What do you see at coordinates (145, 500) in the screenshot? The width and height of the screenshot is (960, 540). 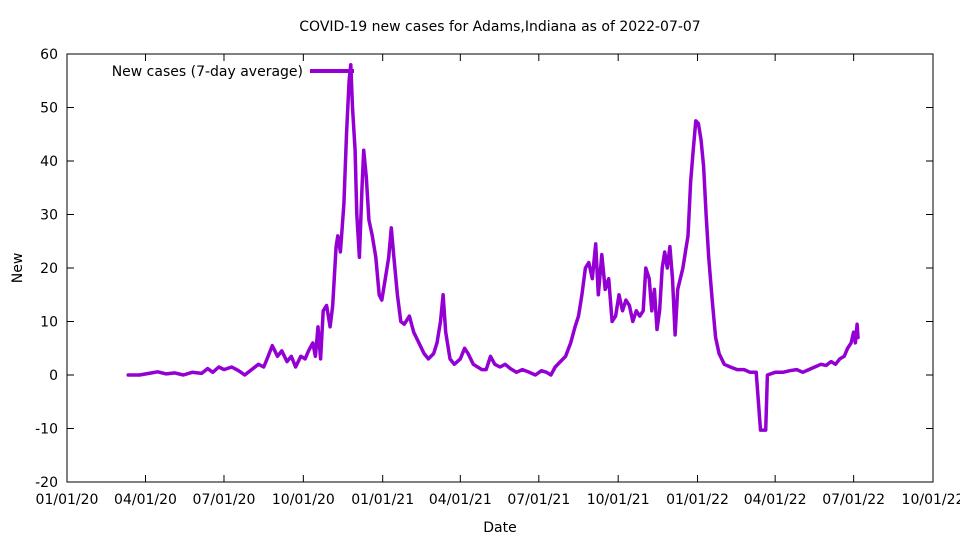 I see `x-tick-label: 04/01/20` at bounding box center [145, 500].